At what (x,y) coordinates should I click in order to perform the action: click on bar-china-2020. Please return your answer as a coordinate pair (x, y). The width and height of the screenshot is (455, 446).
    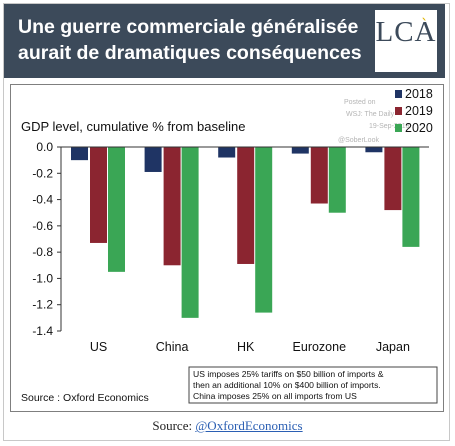
    Looking at the image, I should click on (190, 232).